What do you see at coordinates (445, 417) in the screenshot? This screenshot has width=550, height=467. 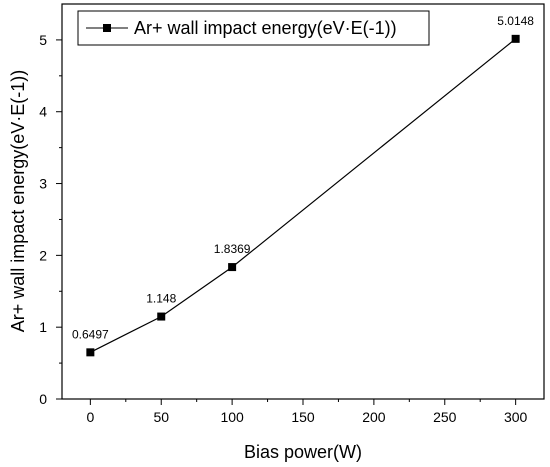 I see `x-tick-label: 250` at bounding box center [445, 417].